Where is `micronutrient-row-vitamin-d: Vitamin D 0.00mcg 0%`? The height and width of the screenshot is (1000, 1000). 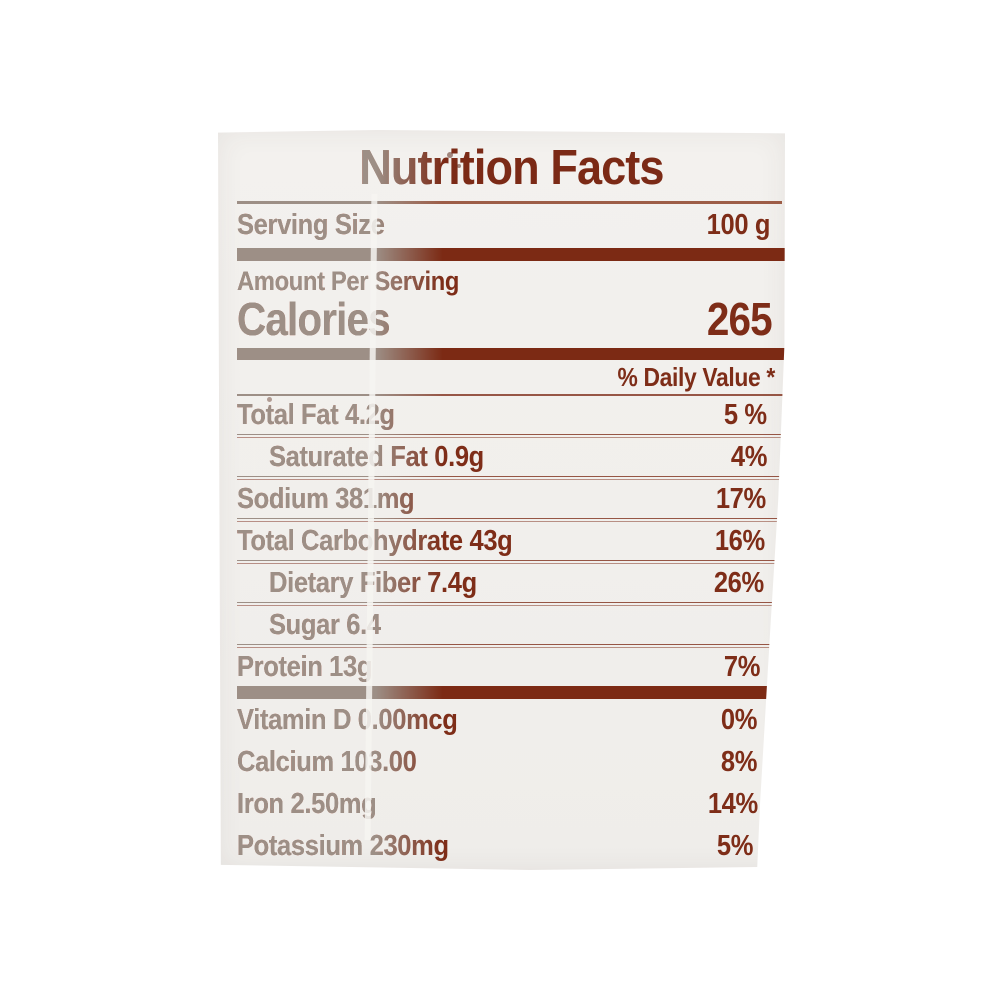 micronutrient-row-vitamin-d: Vitamin D 0.00mcg 0% is located at coordinates (511, 720).